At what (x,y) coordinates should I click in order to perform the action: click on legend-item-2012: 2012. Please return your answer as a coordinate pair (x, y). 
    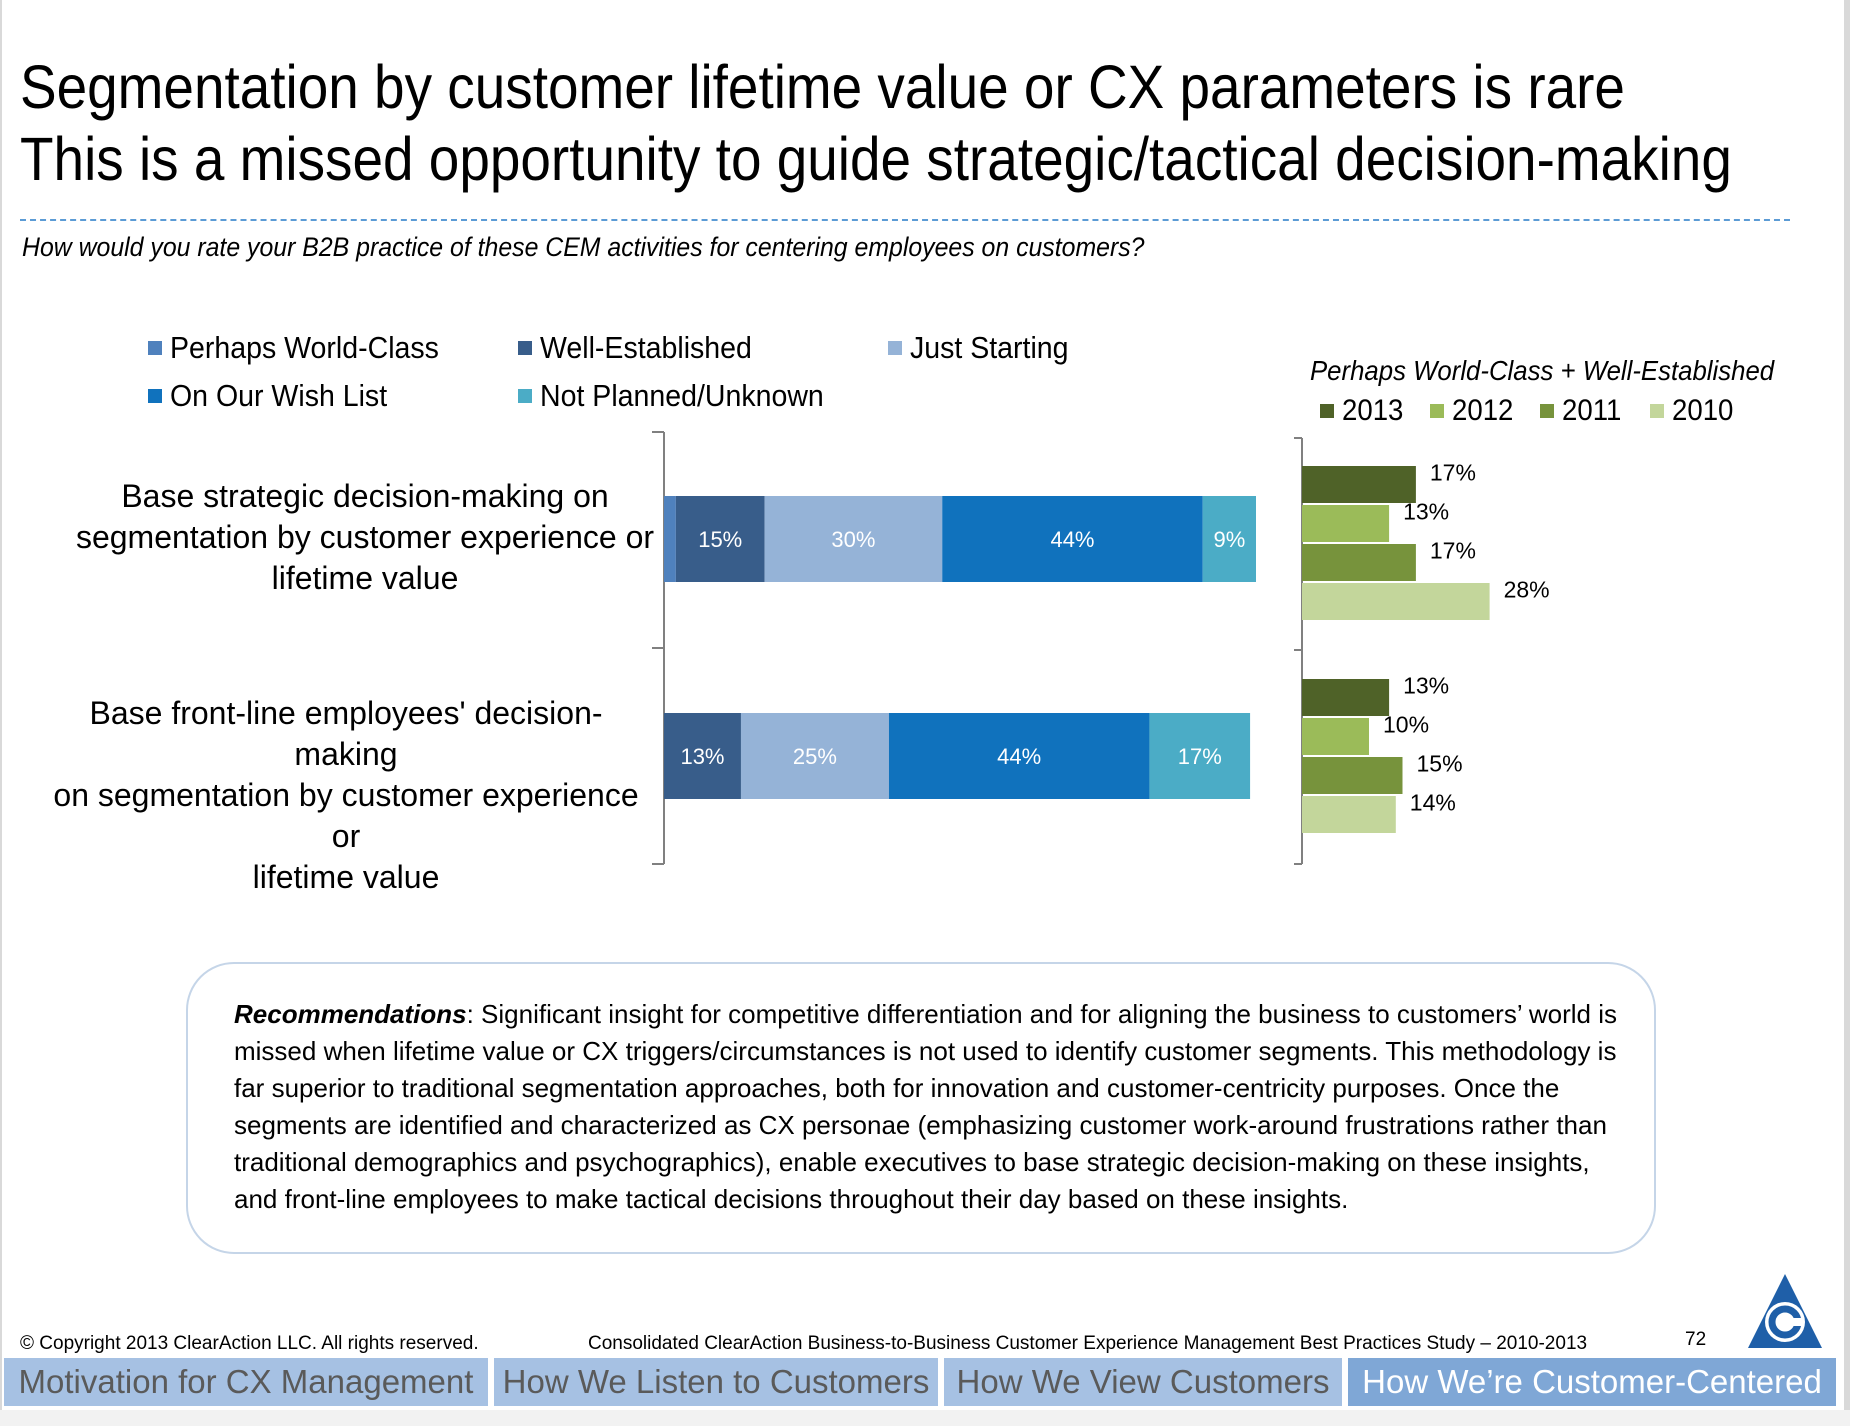
    Looking at the image, I should click on (1474, 411).